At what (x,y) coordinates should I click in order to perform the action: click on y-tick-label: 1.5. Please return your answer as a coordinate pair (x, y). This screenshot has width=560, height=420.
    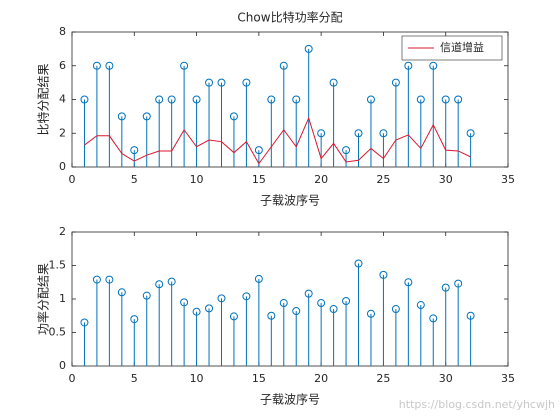
    Looking at the image, I should click on (58, 265).